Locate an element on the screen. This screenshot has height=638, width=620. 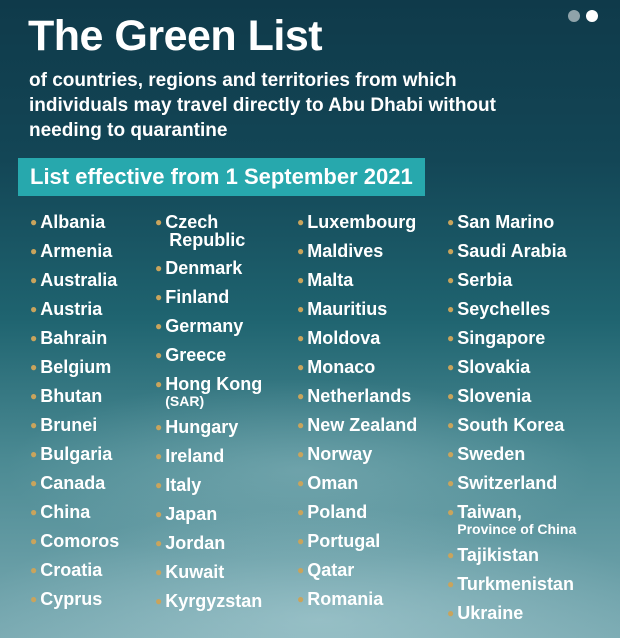
country-name: Moldova is located at coordinates (344, 338).